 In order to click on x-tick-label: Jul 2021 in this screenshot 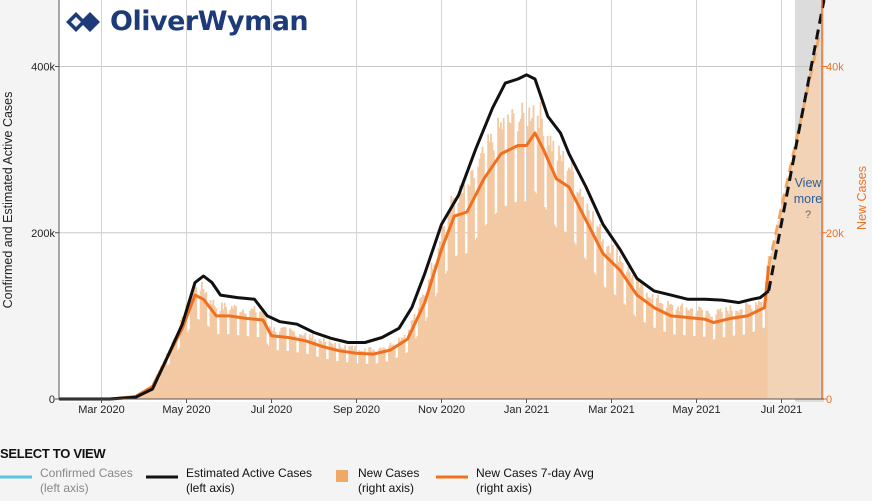, I will do `click(782, 410)`.